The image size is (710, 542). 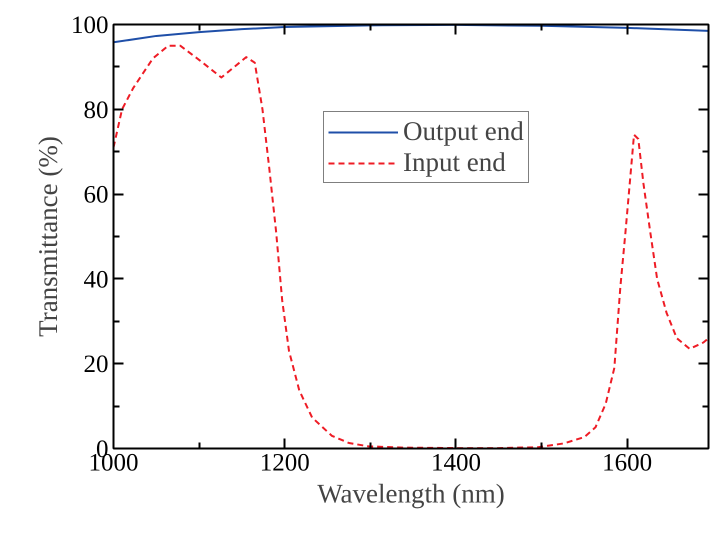 I want to click on y-tick-label: 60, so click(x=96, y=195).